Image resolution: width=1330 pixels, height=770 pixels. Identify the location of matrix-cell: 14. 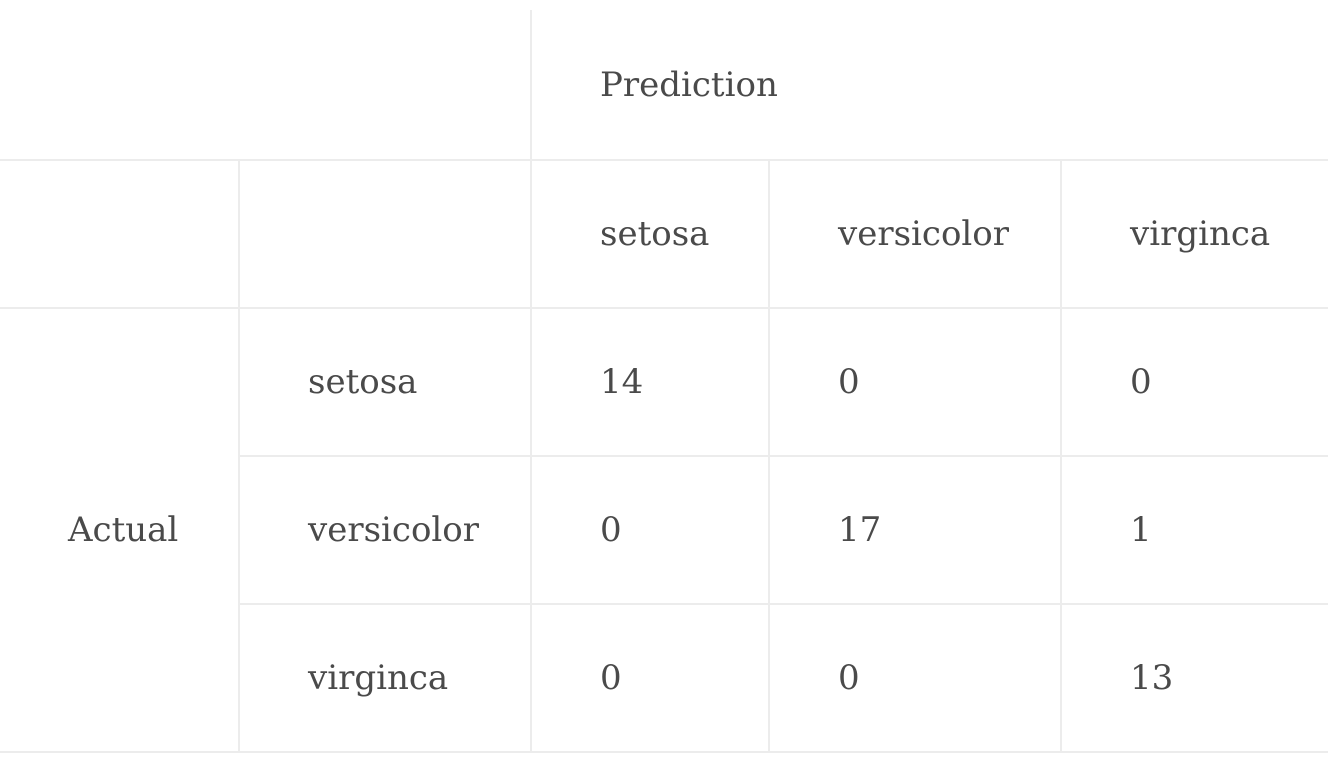
(650, 382).